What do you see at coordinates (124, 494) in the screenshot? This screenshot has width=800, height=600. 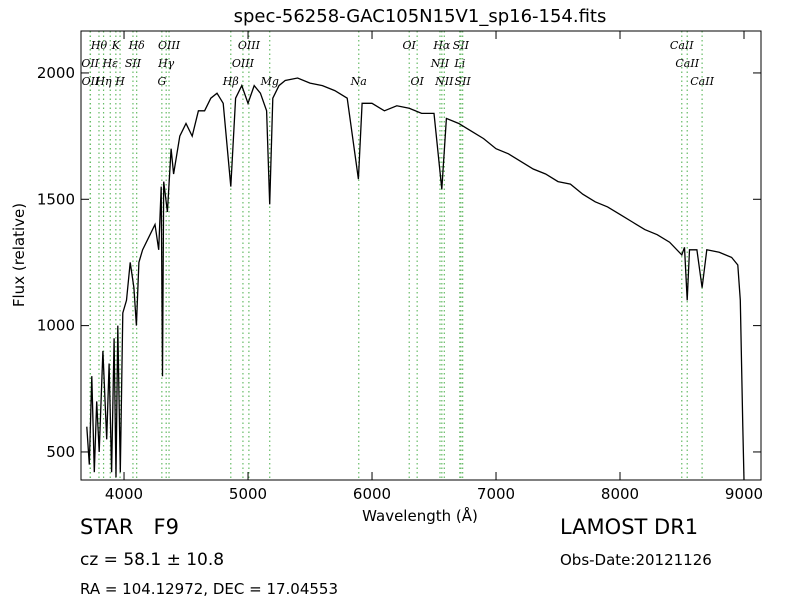 I see `x-tick-label: 4000` at bounding box center [124, 494].